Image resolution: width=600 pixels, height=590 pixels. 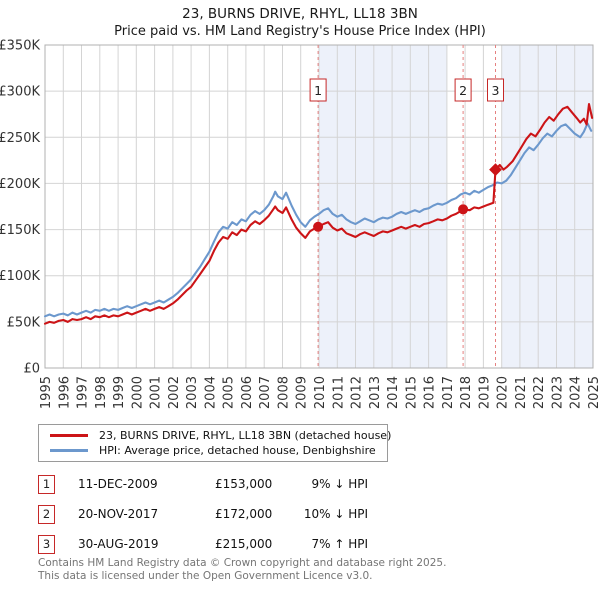 What do you see at coordinates (339, 484) in the screenshot?
I see `transaction-hpi-diff: 9% ↓ HPI` at bounding box center [339, 484].